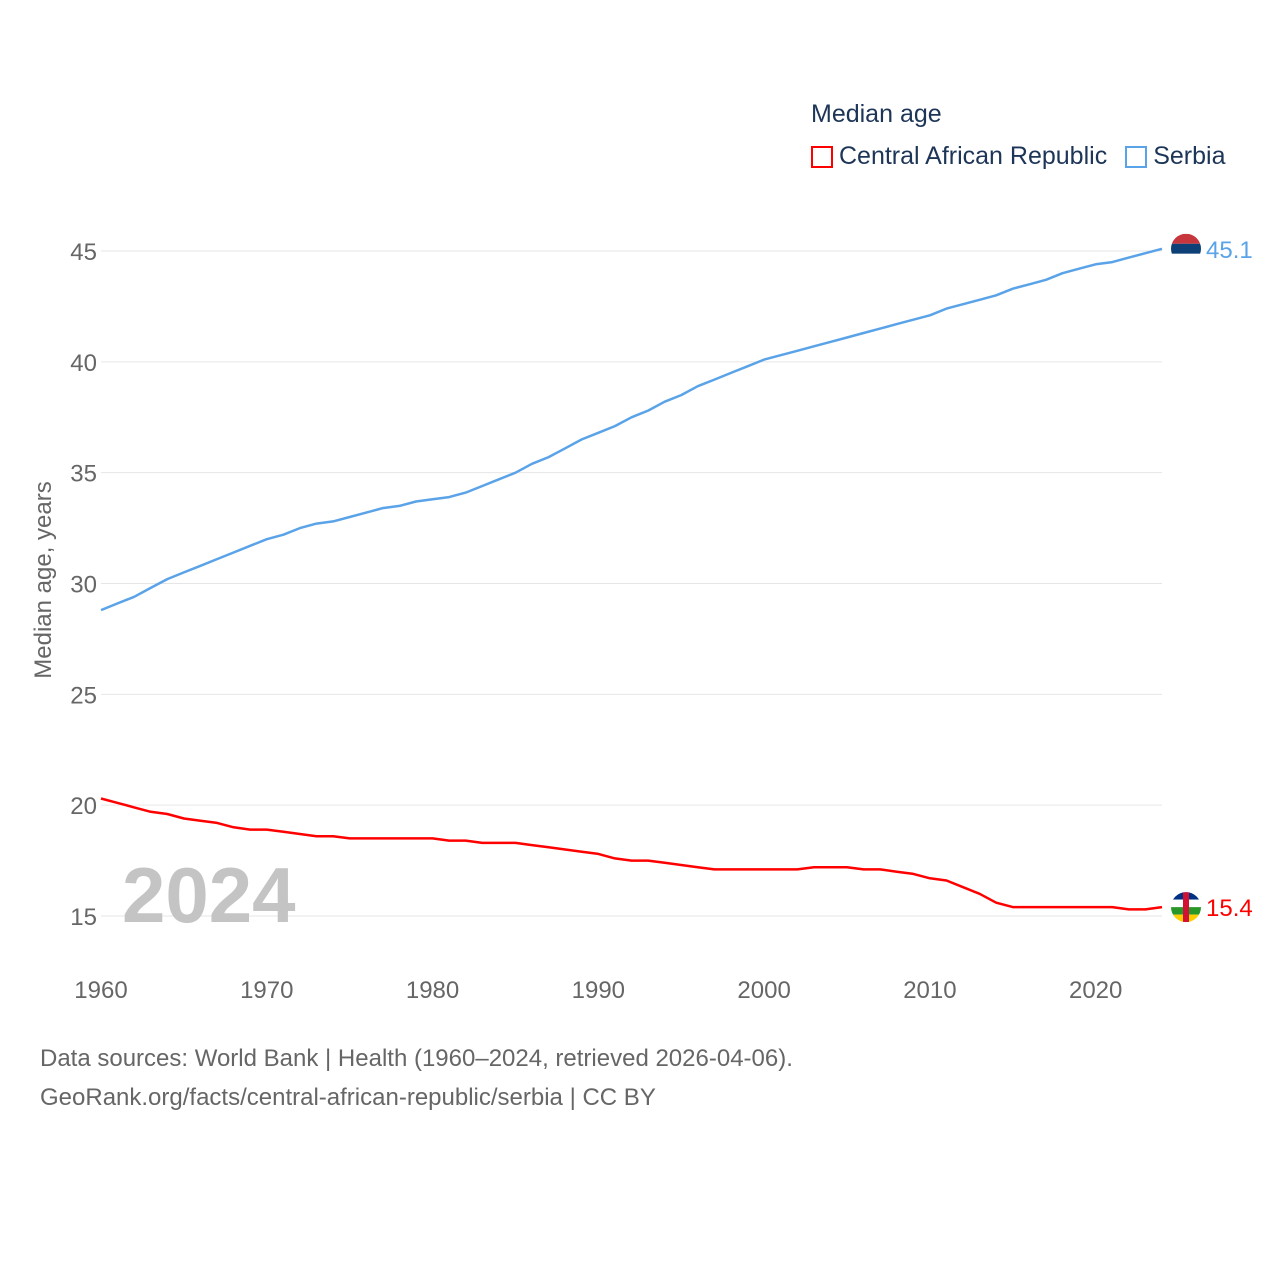 The width and height of the screenshot is (1280, 1280). I want to click on legend: Central African Republic Serbia, so click(1027, 156).